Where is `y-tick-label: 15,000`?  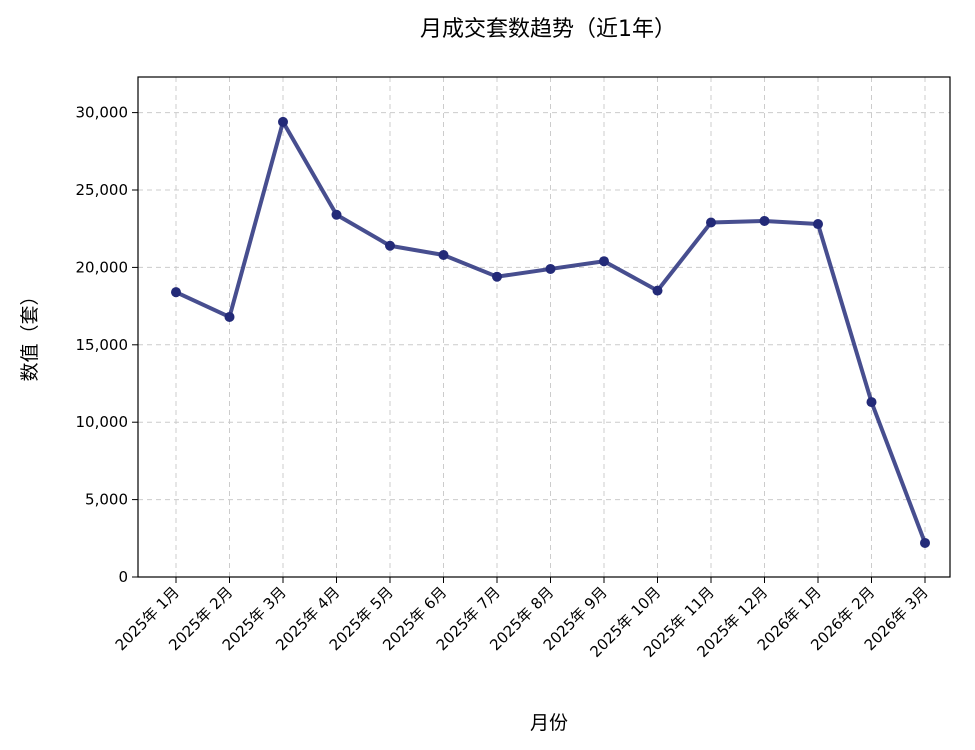
y-tick-label: 15,000 is located at coordinates (102, 345).